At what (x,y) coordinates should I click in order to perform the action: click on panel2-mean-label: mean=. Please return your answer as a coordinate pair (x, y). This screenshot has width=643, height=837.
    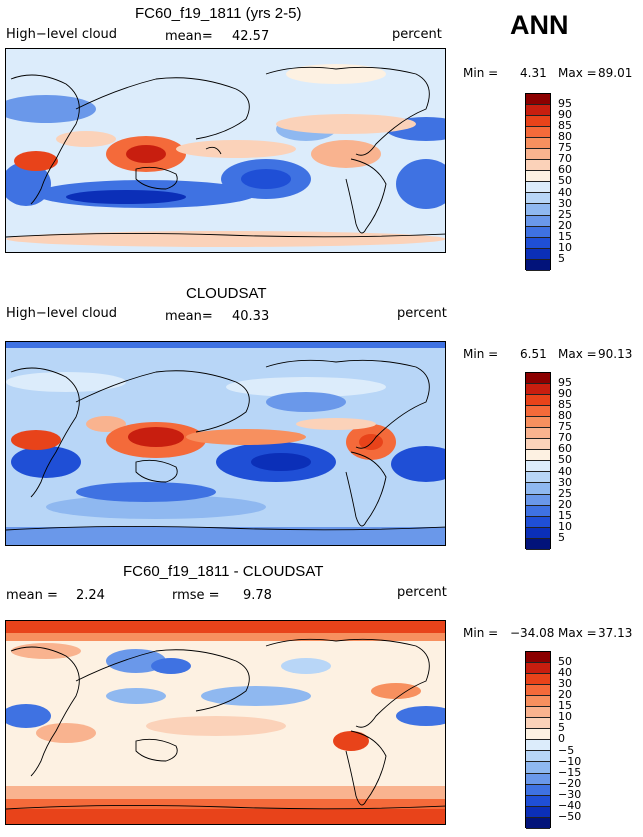
    Looking at the image, I should click on (189, 316).